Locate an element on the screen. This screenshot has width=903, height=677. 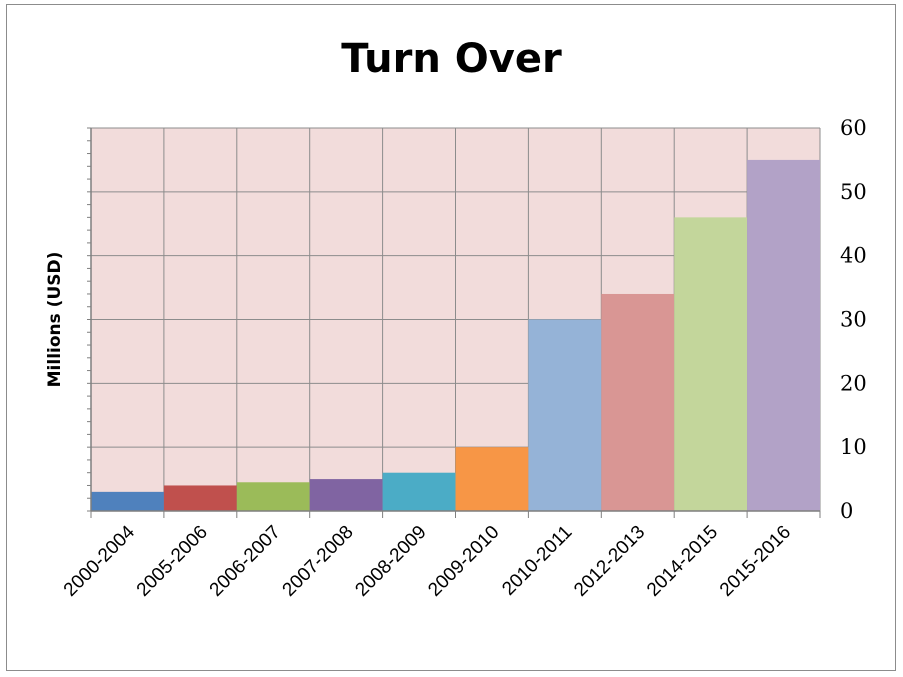
x-tick-label: 2007-2008 is located at coordinates (318, 561).